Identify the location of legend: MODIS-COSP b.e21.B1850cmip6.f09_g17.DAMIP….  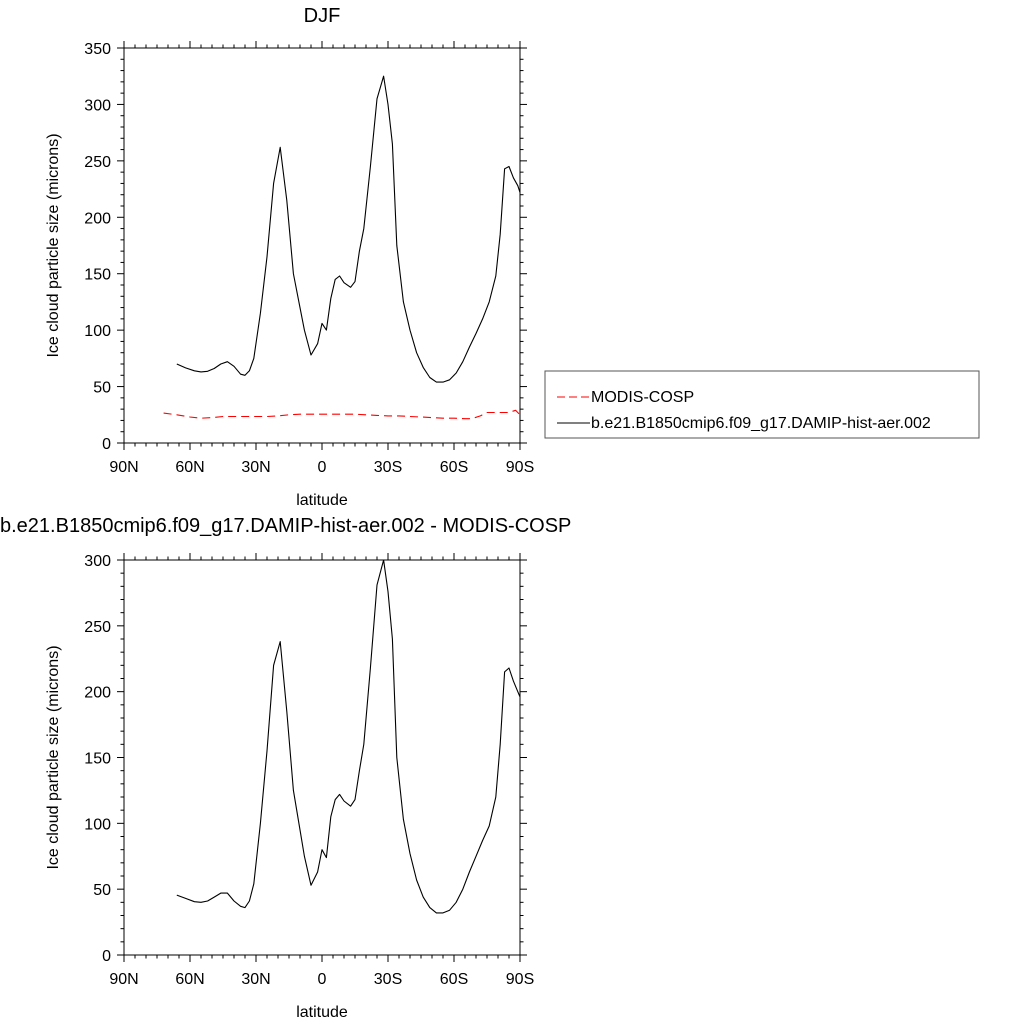
(762, 404).